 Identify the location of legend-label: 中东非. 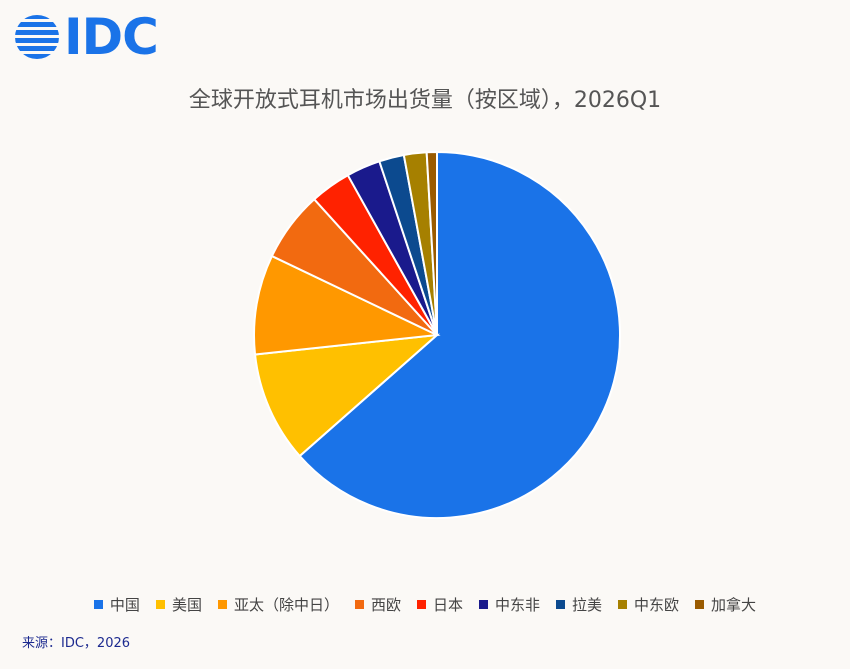
(518, 605).